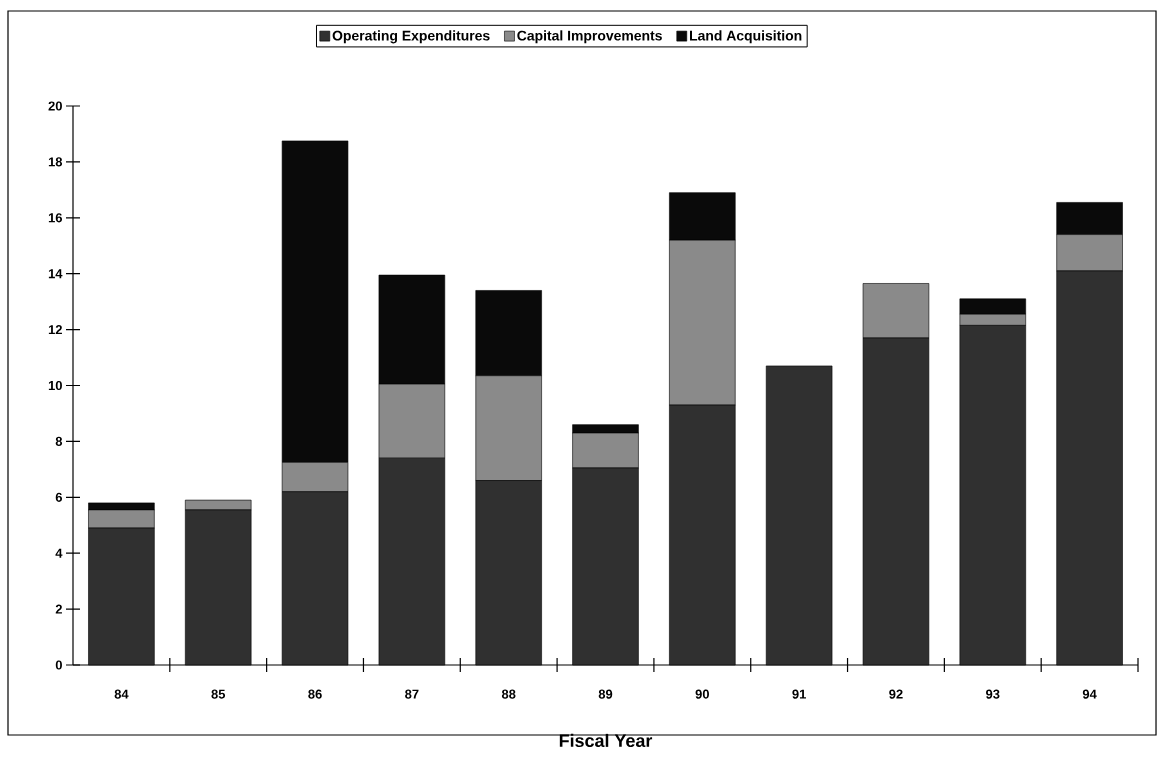 The image size is (1161, 763). Describe the element at coordinates (896, 694) in the screenshot. I see `x-tick-label: 92` at that location.